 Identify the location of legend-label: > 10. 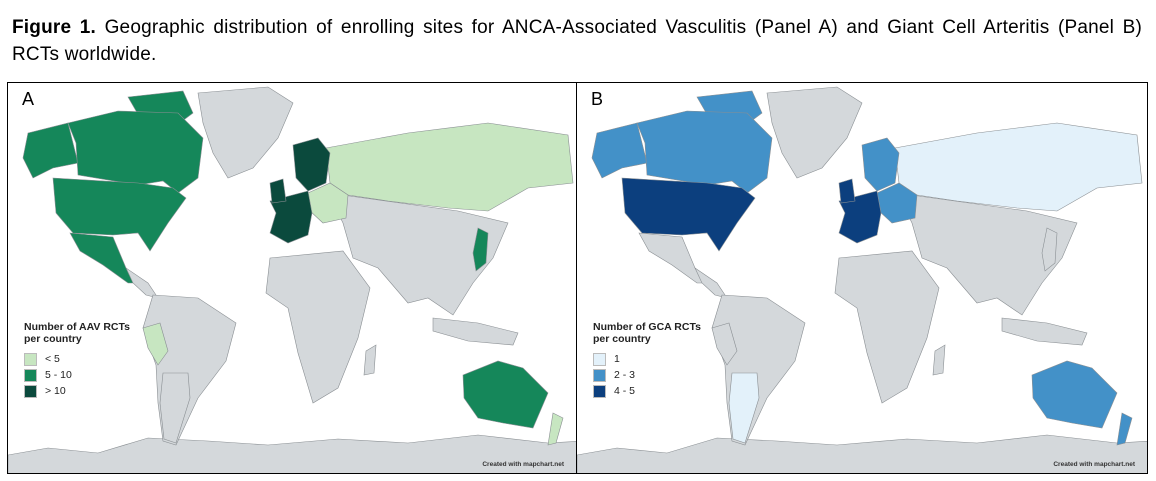
(55, 391).